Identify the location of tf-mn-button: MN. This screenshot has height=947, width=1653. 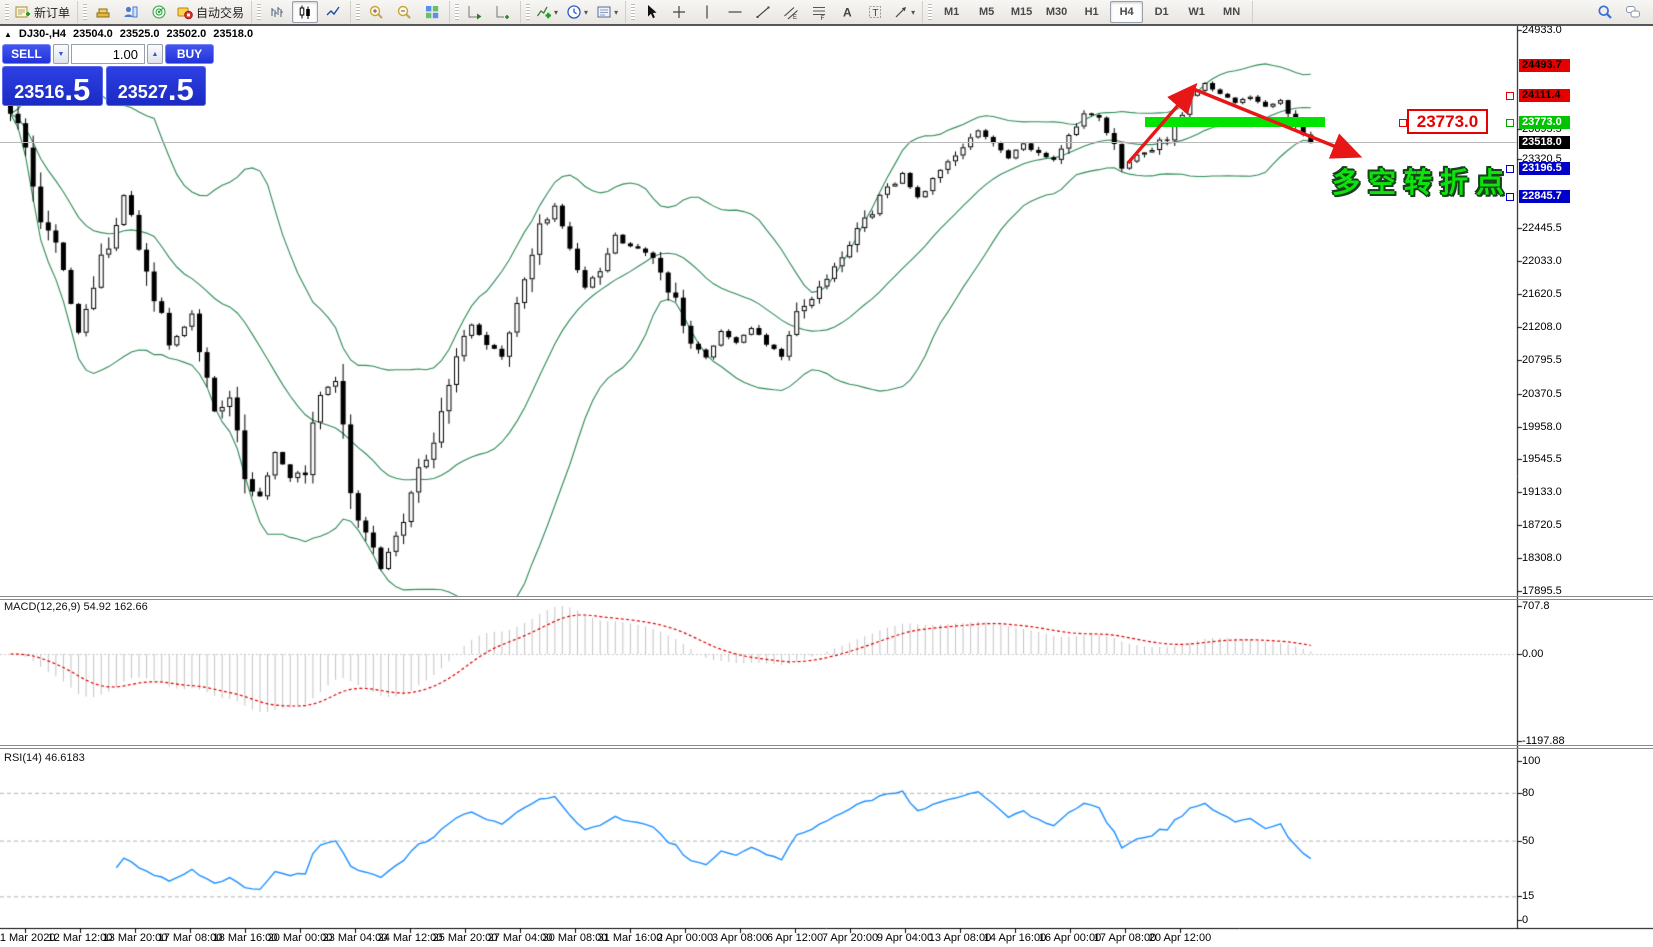
(1232, 12).